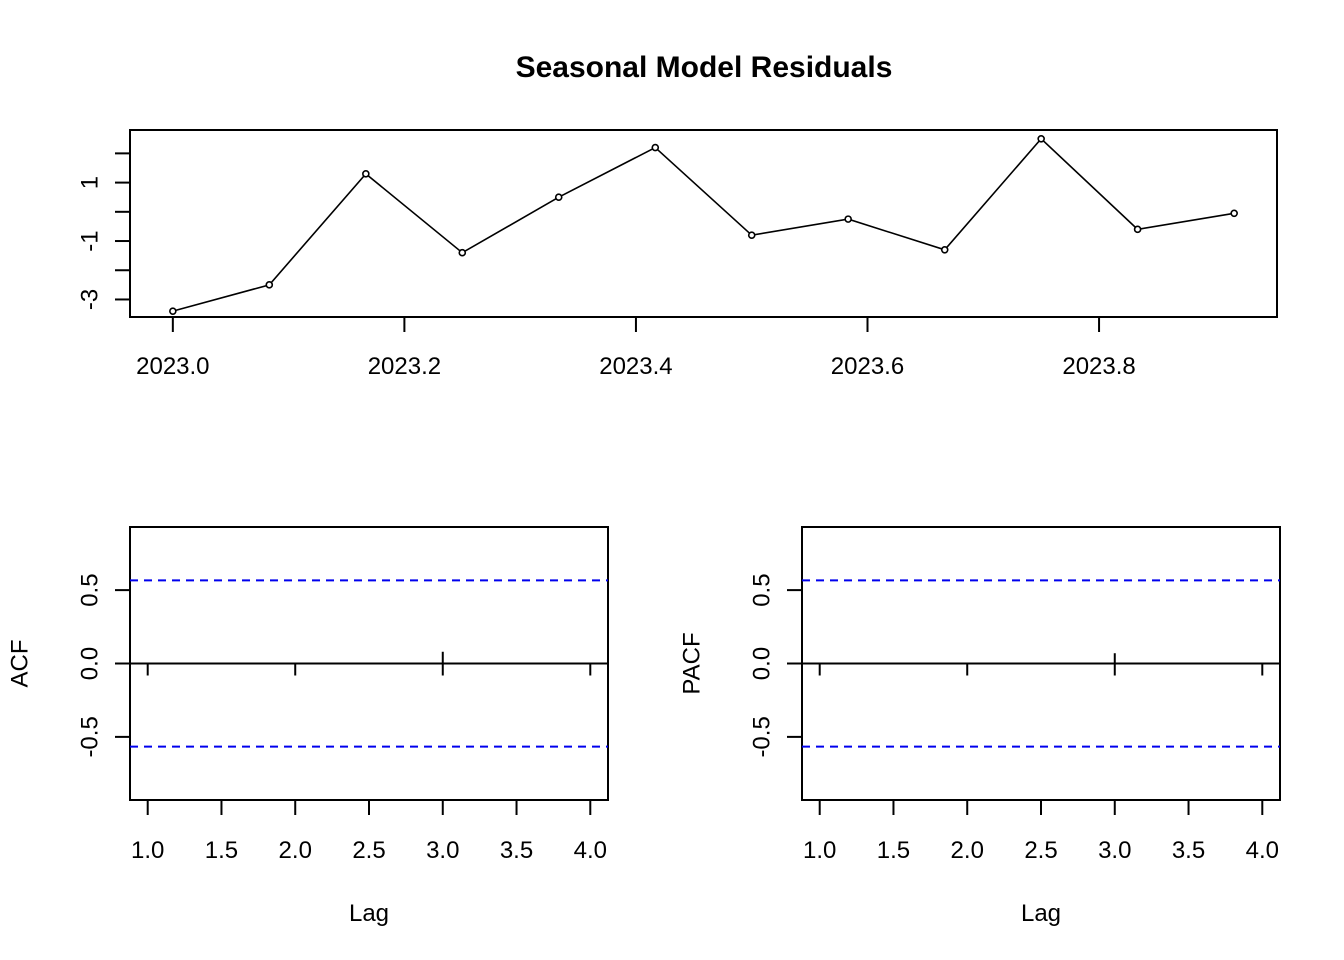  I want to click on x-tick-label: 2023.8, so click(1098, 366).